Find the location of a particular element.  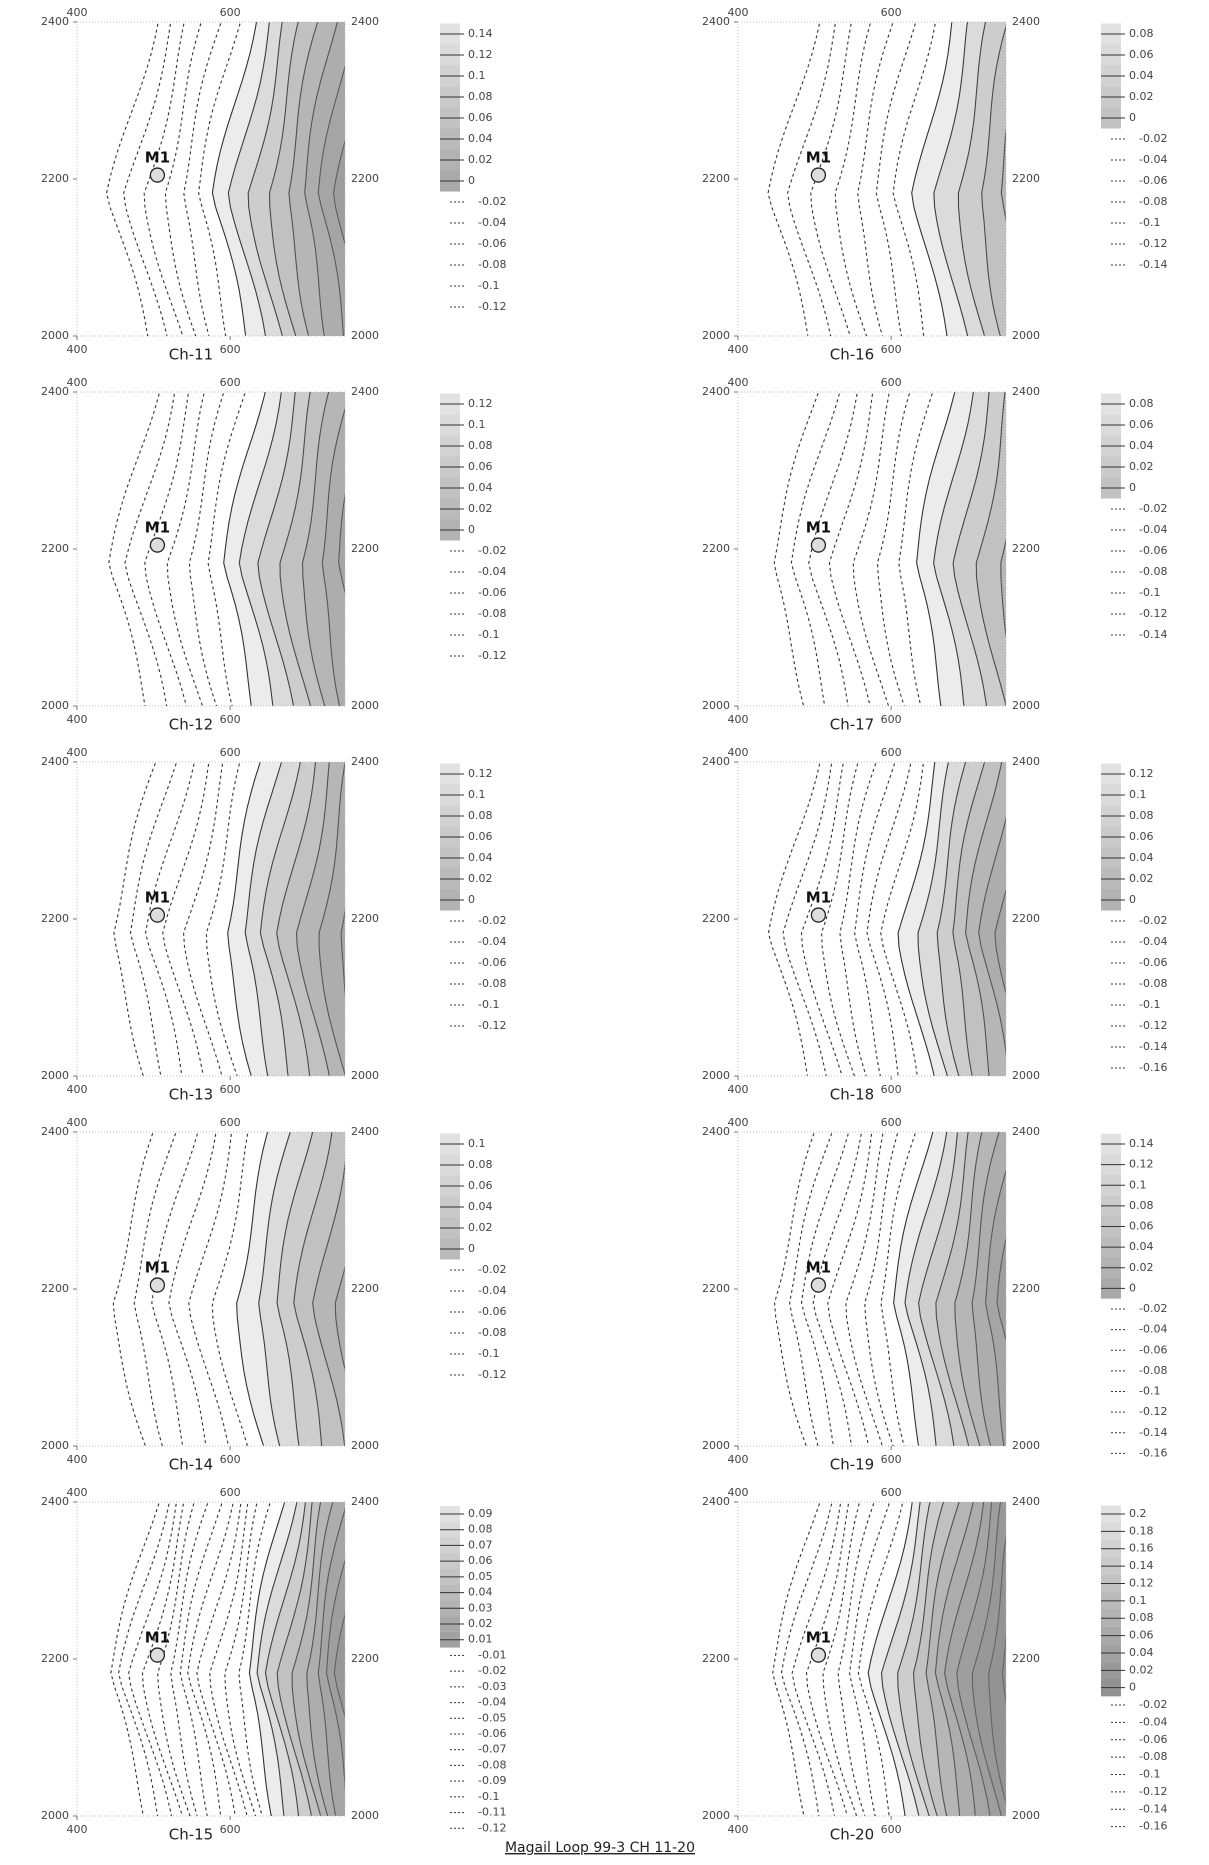

figure-caption: Magail Loop 99-3 CH 11-20 is located at coordinates (600, 1848).